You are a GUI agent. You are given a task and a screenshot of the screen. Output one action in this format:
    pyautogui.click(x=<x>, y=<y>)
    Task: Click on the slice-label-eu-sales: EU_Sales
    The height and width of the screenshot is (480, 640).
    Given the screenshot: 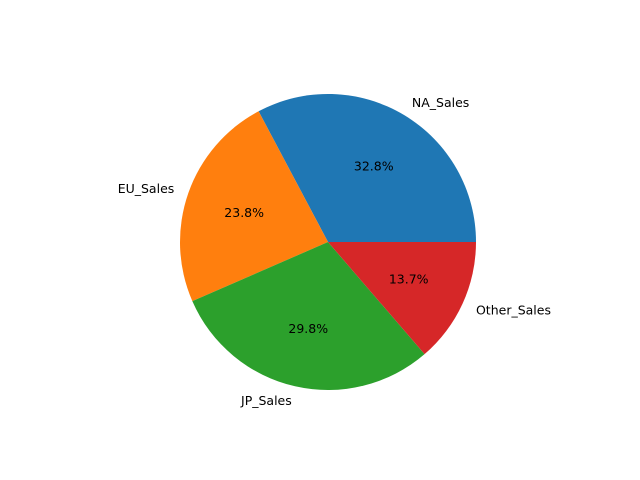 What is the action you would take?
    pyautogui.click(x=146, y=188)
    